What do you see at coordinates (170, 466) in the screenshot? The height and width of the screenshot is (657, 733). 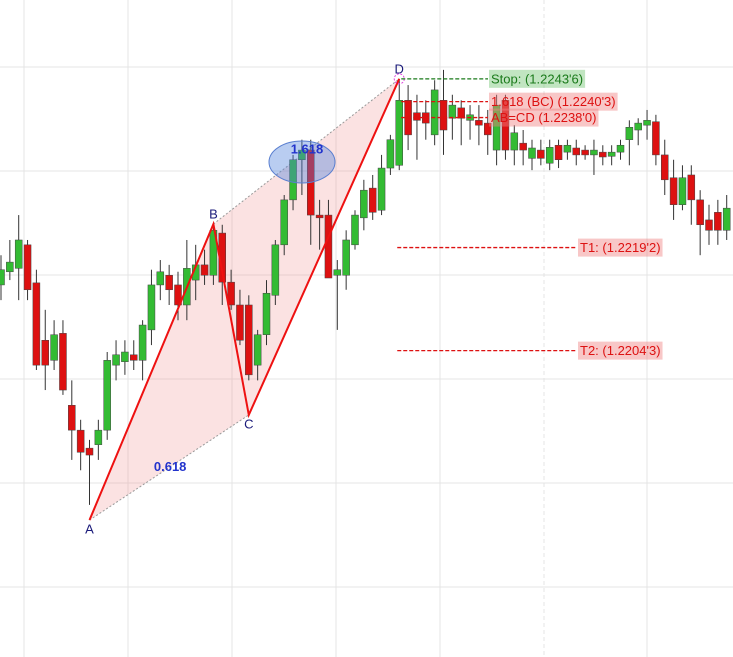 I see `ratio-label: 0.618` at bounding box center [170, 466].